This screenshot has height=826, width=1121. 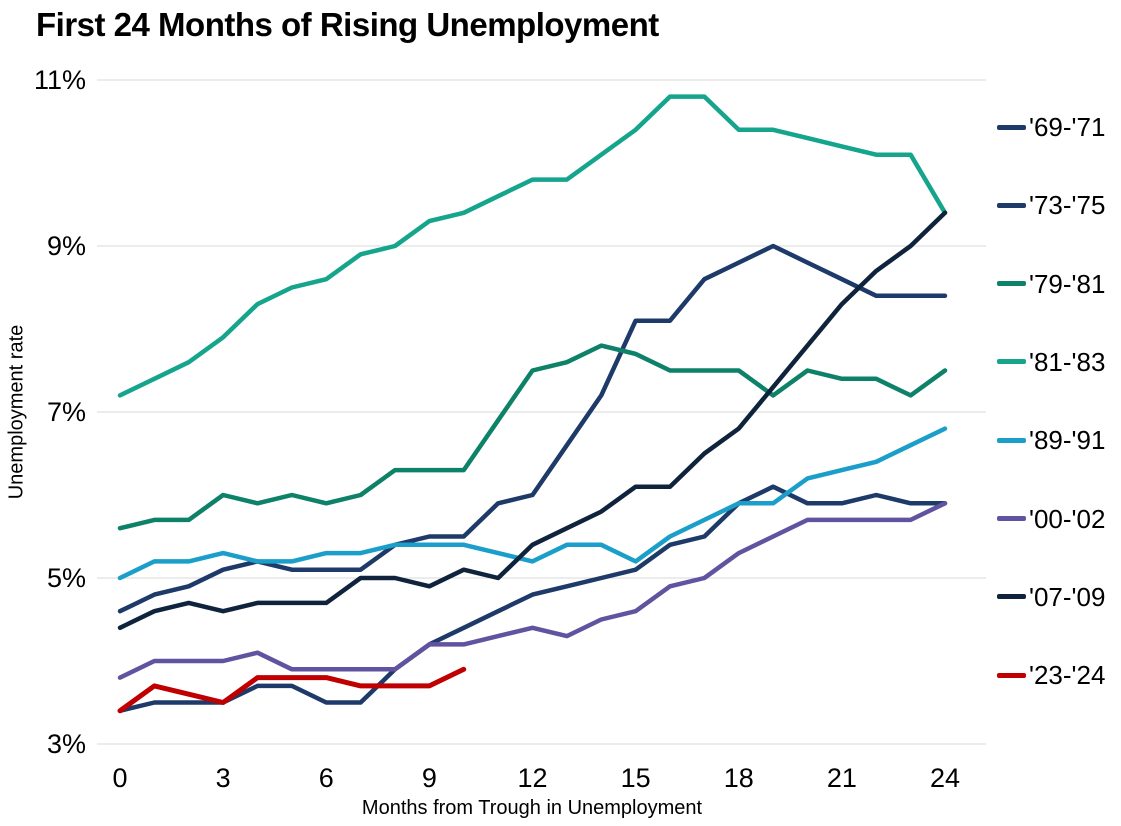 What do you see at coordinates (841, 778) in the screenshot?
I see `x-tick-21: 21` at bounding box center [841, 778].